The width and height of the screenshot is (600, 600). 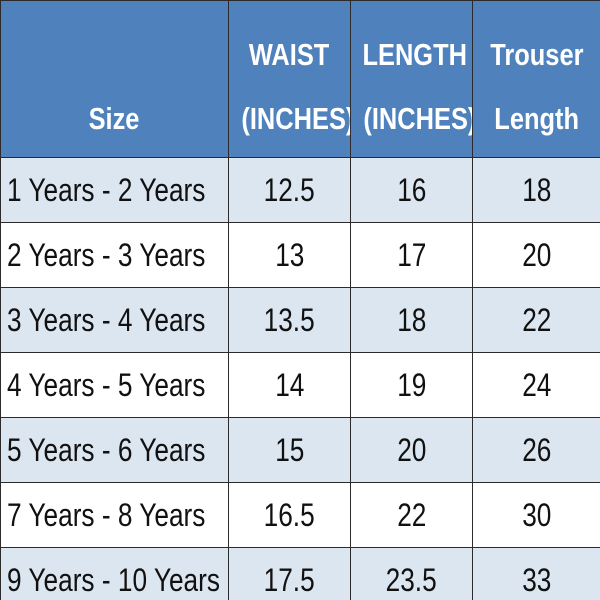 I want to click on cell-text: 12.5, so click(x=289, y=189).